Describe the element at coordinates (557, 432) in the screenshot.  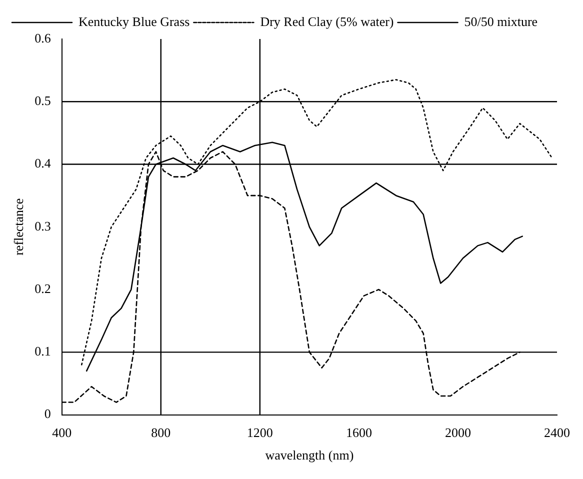
I see `x-tick-label: 2400` at that location.